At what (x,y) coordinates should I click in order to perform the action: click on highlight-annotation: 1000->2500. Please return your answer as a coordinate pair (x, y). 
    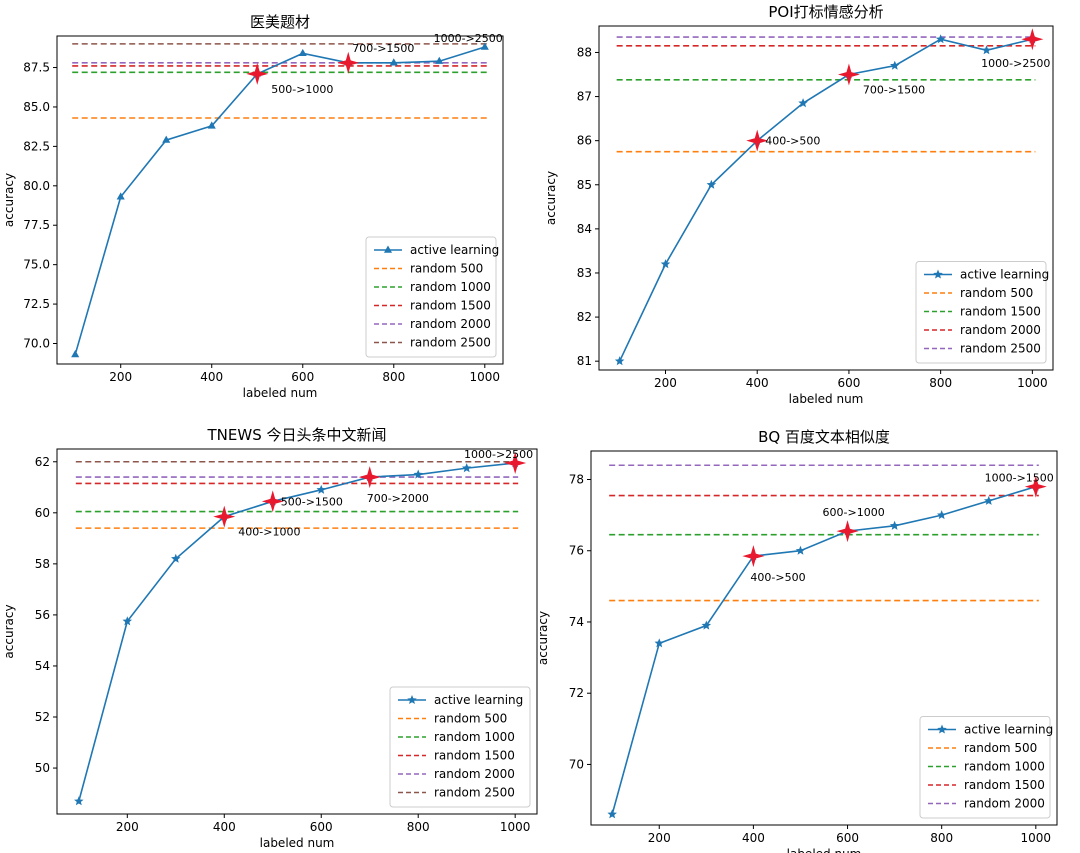
    Looking at the image, I should click on (1015, 63).